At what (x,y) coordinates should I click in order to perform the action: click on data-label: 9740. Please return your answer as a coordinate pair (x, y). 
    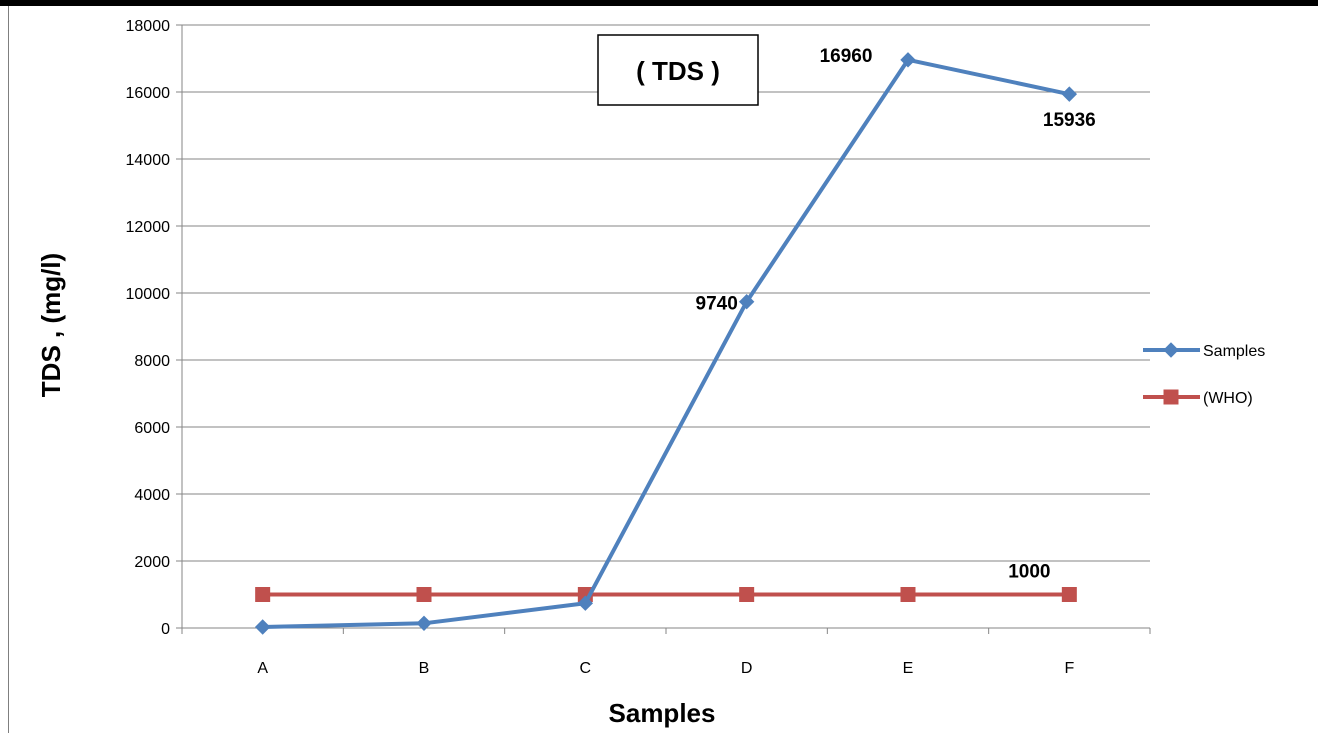
    Looking at the image, I should click on (717, 304).